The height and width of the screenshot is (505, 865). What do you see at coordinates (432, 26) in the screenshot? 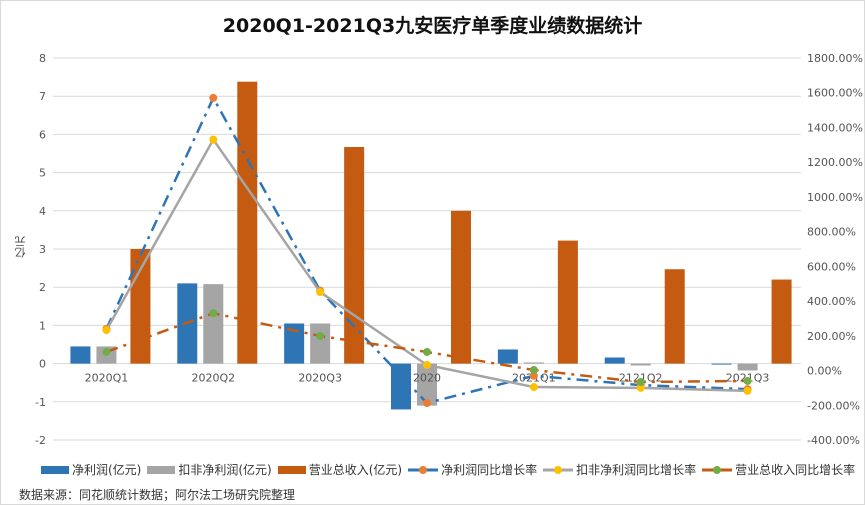
I see `chart-title: 2020Q1-2021Q3九安医疗单季度业绩数据统计` at bounding box center [432, 26].